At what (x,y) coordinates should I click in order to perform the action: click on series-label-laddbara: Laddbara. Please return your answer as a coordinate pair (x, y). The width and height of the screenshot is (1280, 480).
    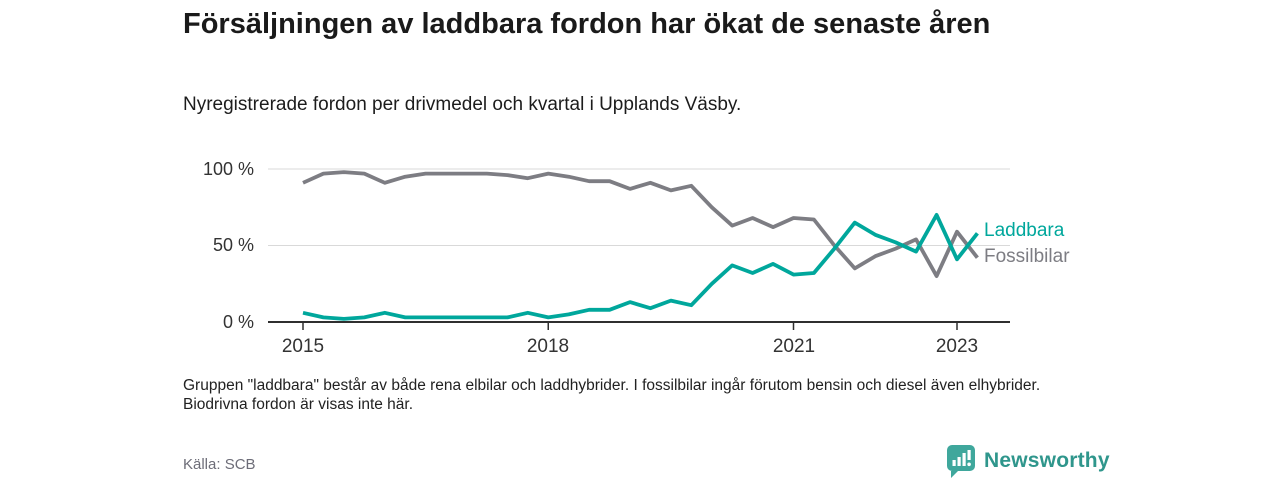
    Looking at the image, I should click on (1024, 230).